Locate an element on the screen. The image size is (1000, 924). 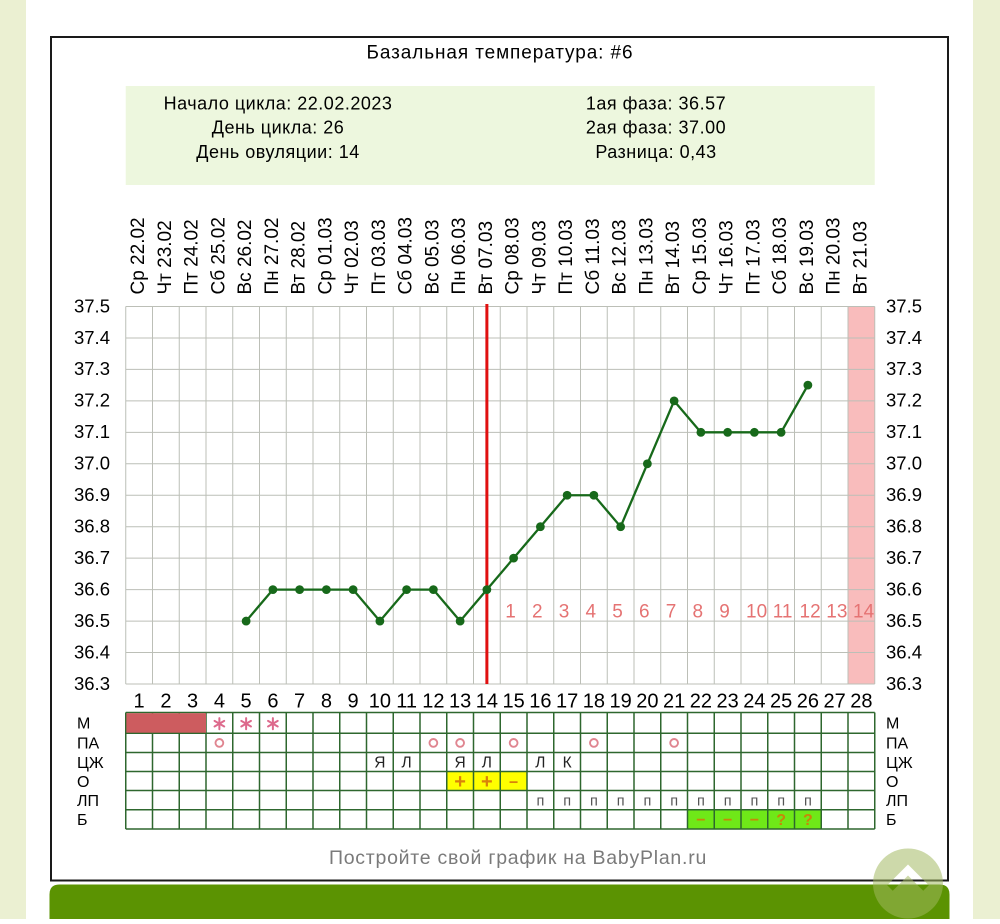
svg-text: Начало цикла: 22.02.2023 is located at coordinates (278, 103).